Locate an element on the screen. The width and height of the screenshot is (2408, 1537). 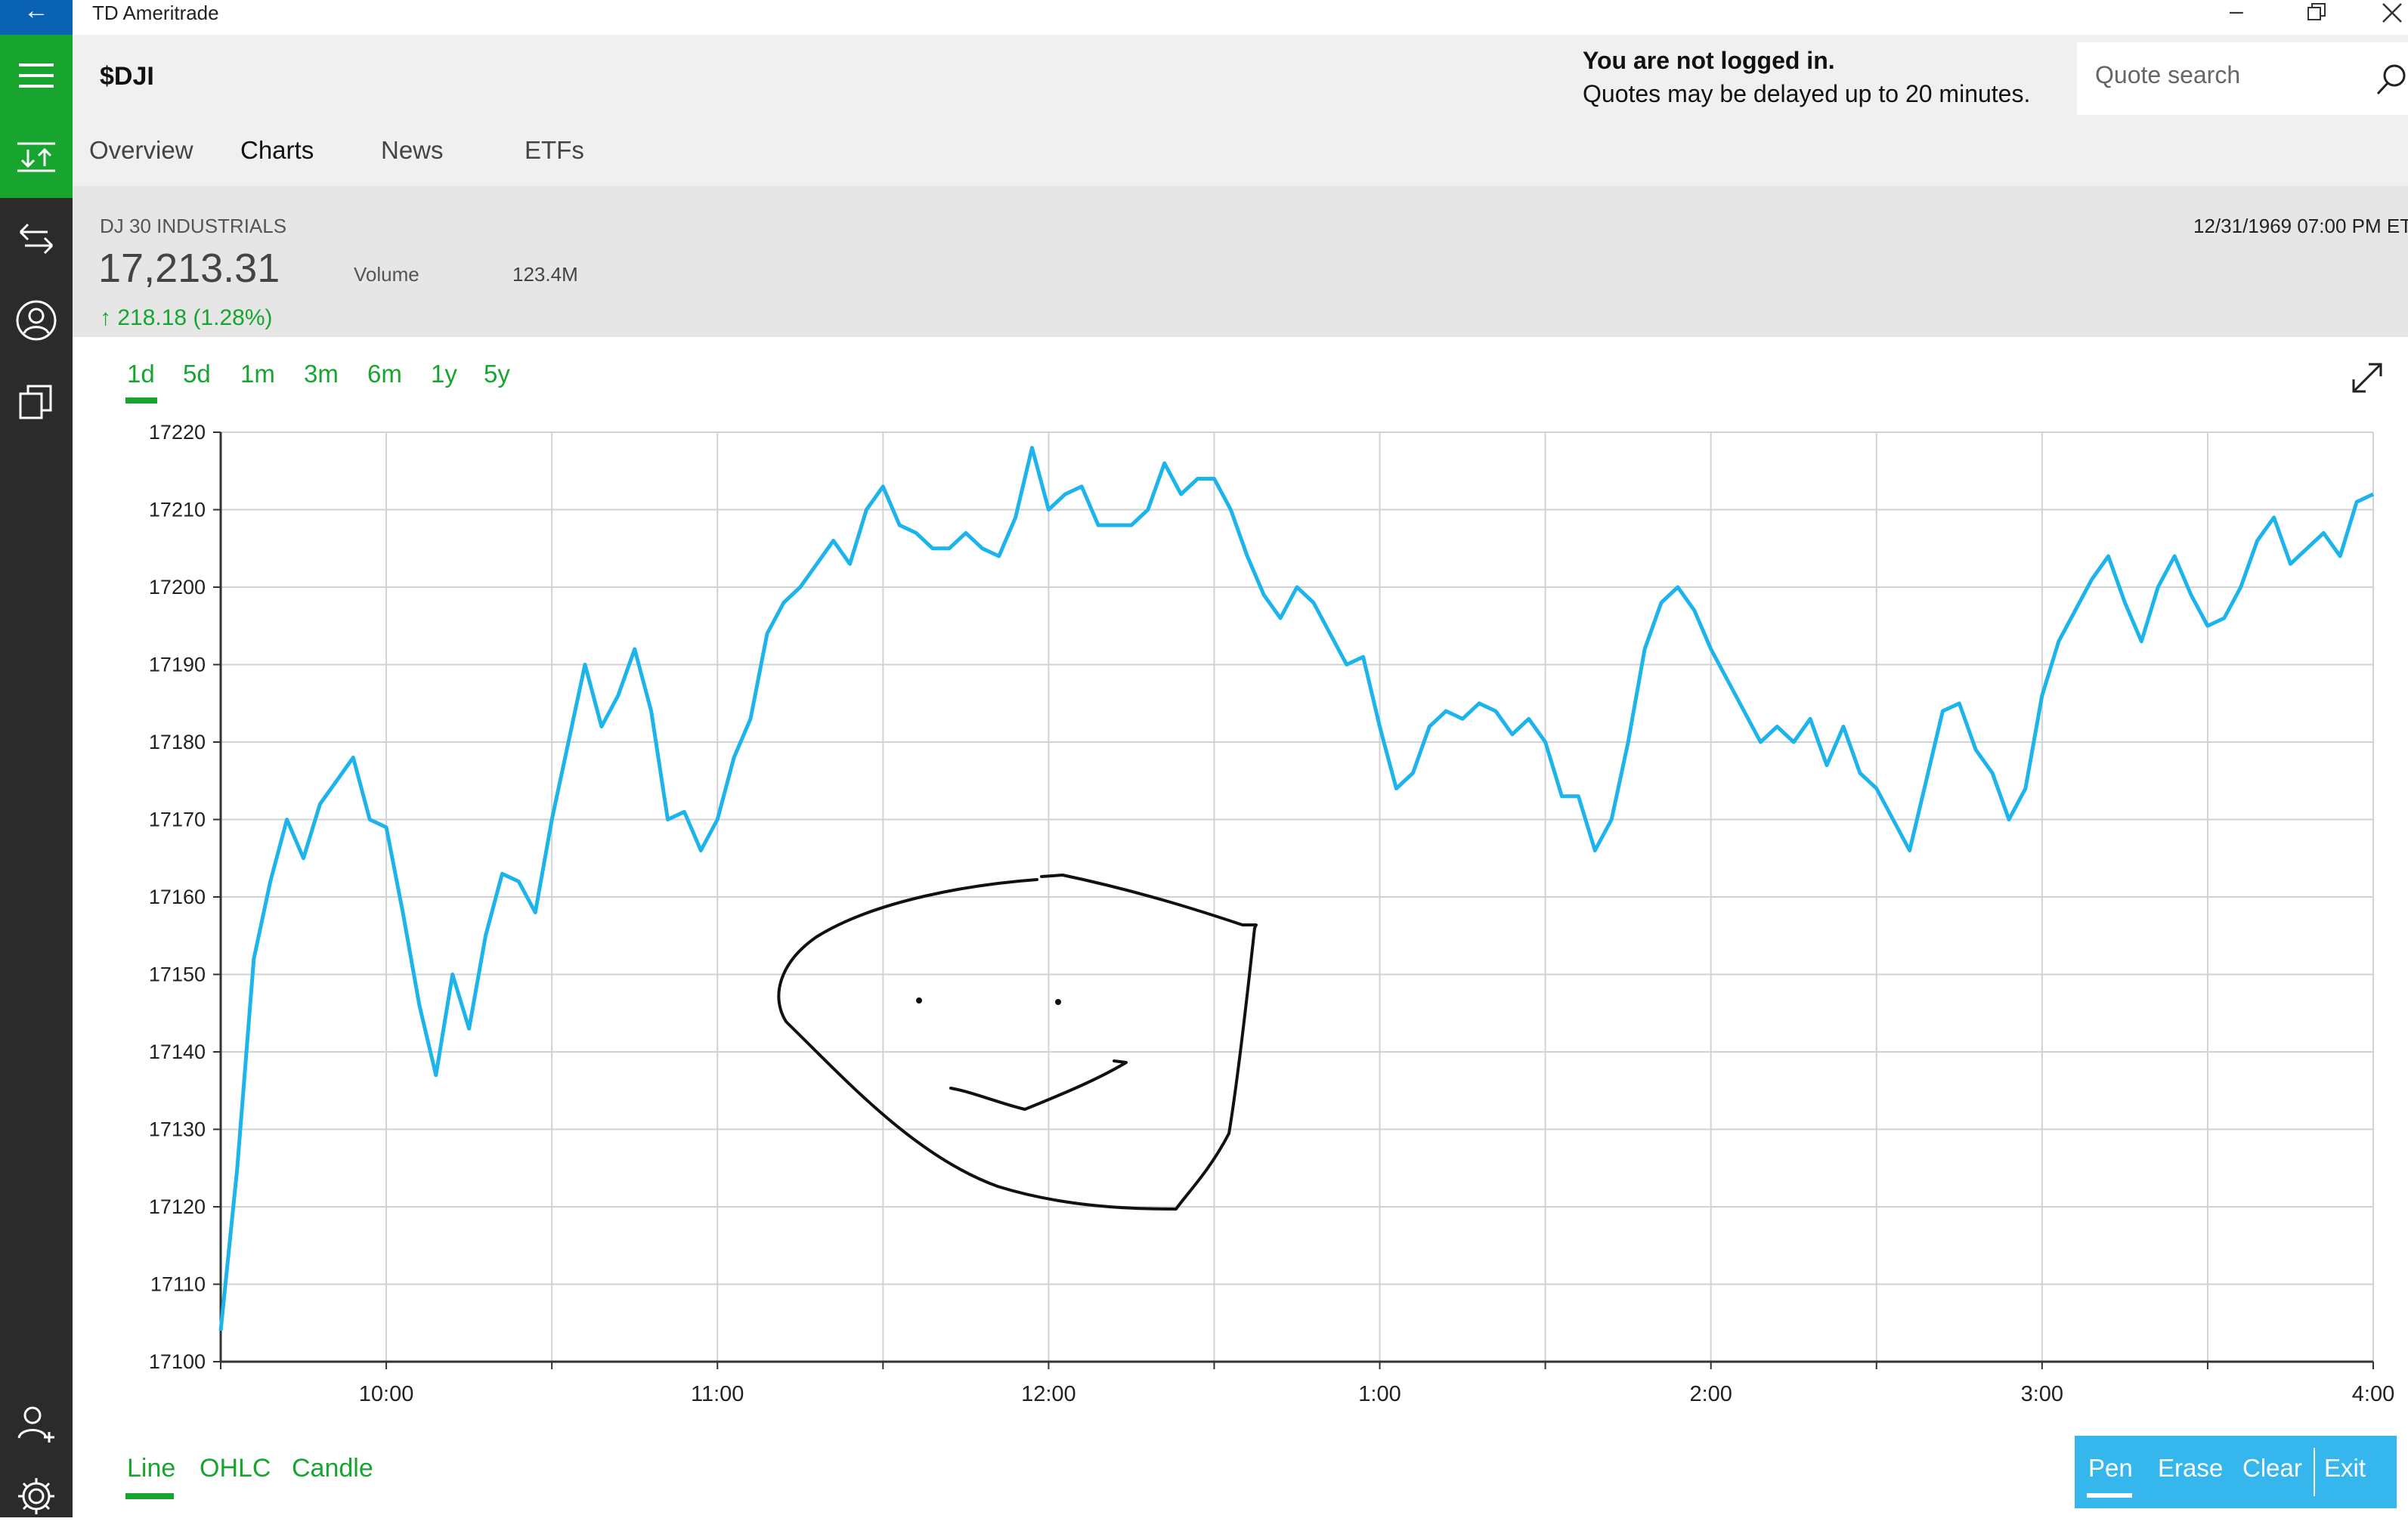
x-tick-label: 12:00 is located at coordinates (1048, 1394).